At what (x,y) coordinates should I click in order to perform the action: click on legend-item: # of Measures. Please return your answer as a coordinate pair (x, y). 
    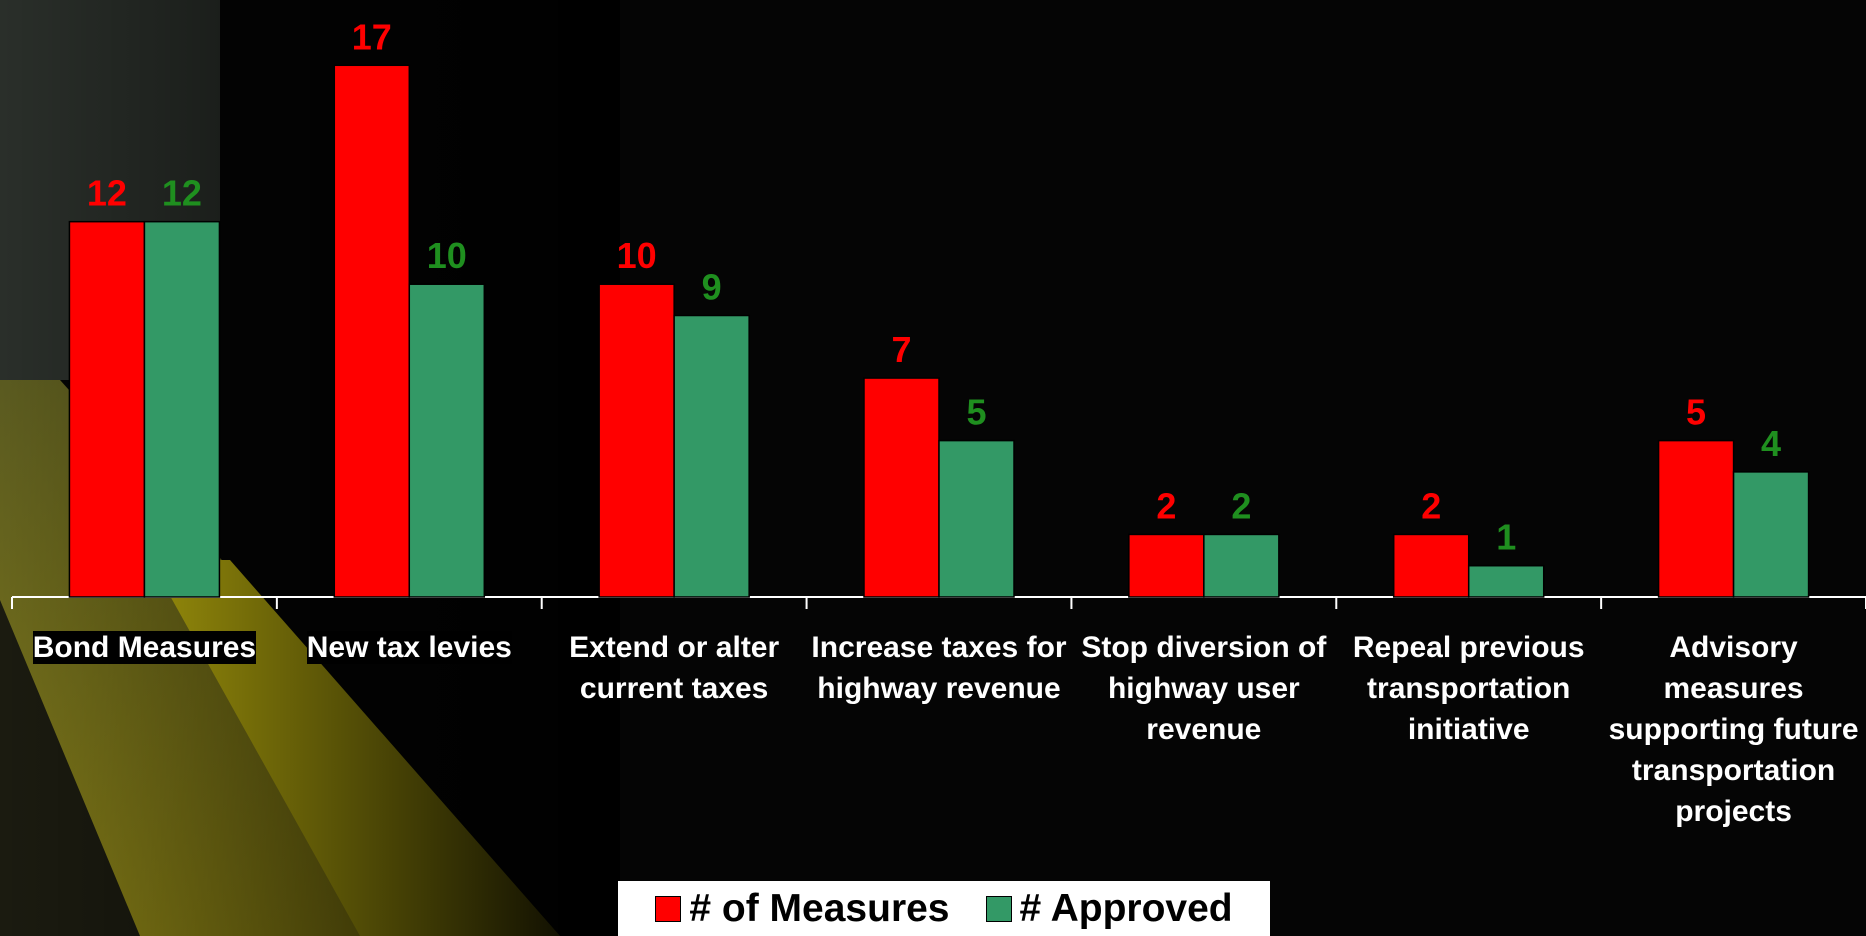
    Looking at the image, I should click on (802, 908).